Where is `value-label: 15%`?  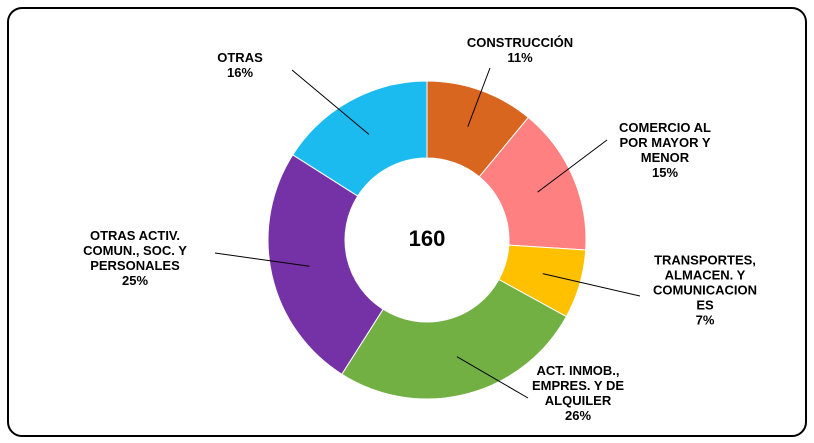
value-label: 15% is located at coordinates (665, 172).